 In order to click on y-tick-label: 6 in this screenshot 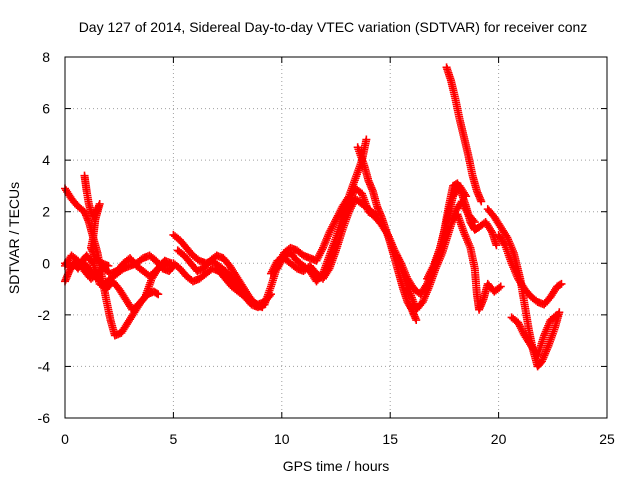, I will do `click(46, 109)`.